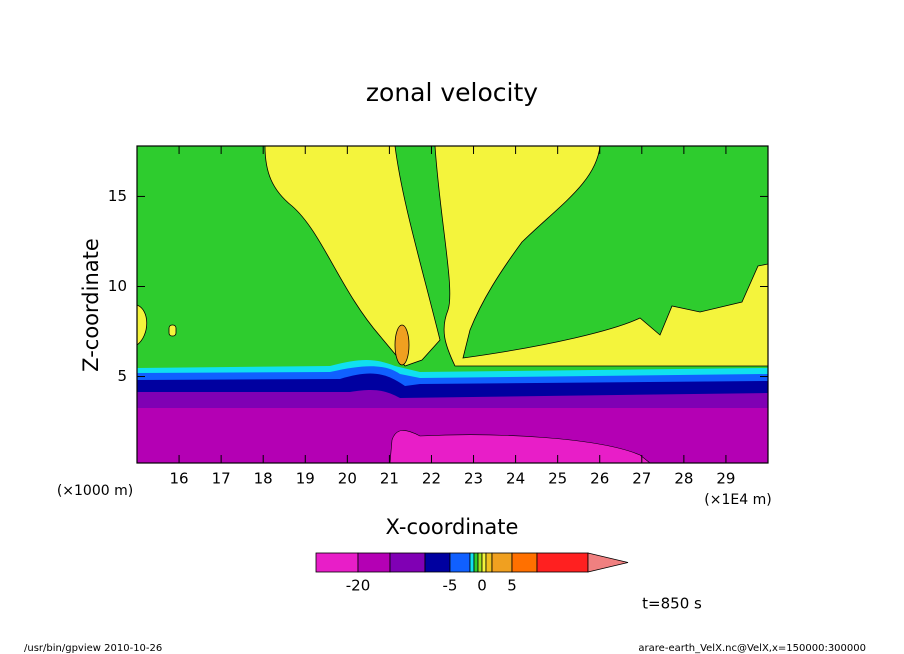  What do you see at coordinates (450, 586) in the screenshot?
I see `colorbar-label: -5` at bounding box center [450, 586].